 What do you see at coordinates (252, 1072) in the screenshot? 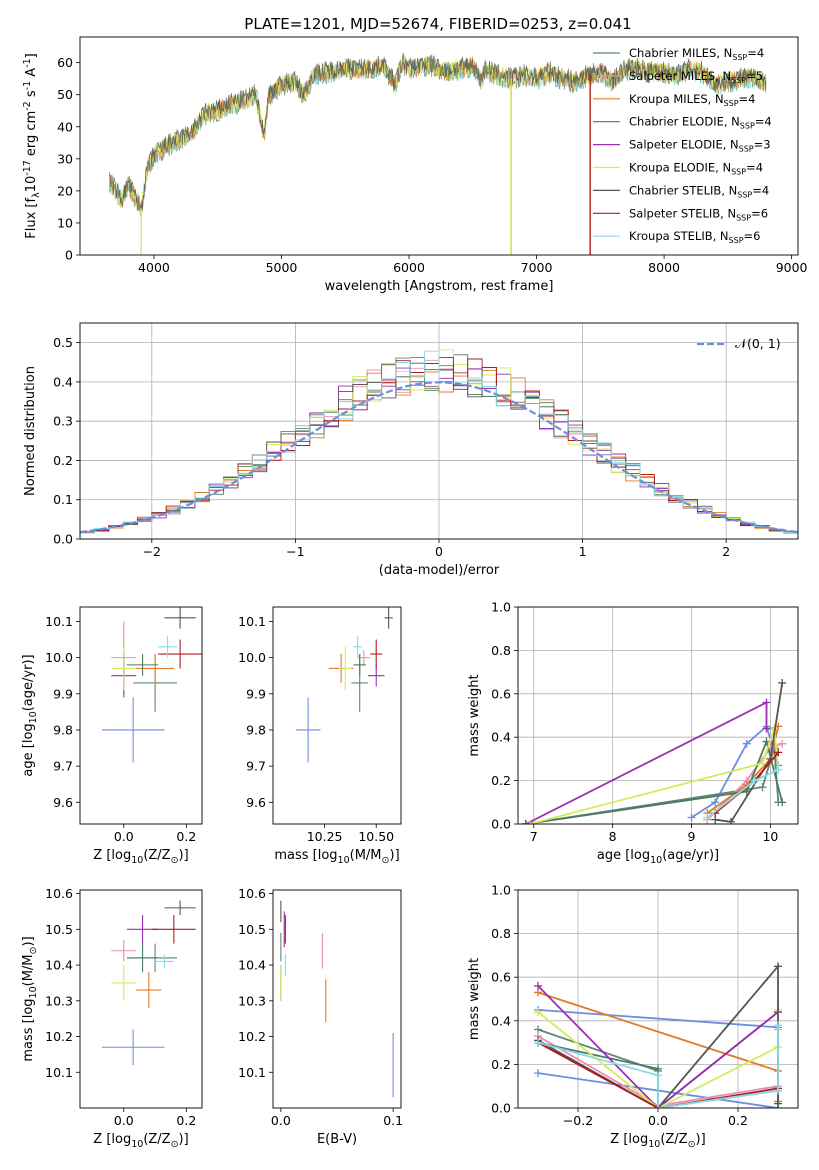
I see `y-tick-label: 10.1` at bounding box center [252, 1072].